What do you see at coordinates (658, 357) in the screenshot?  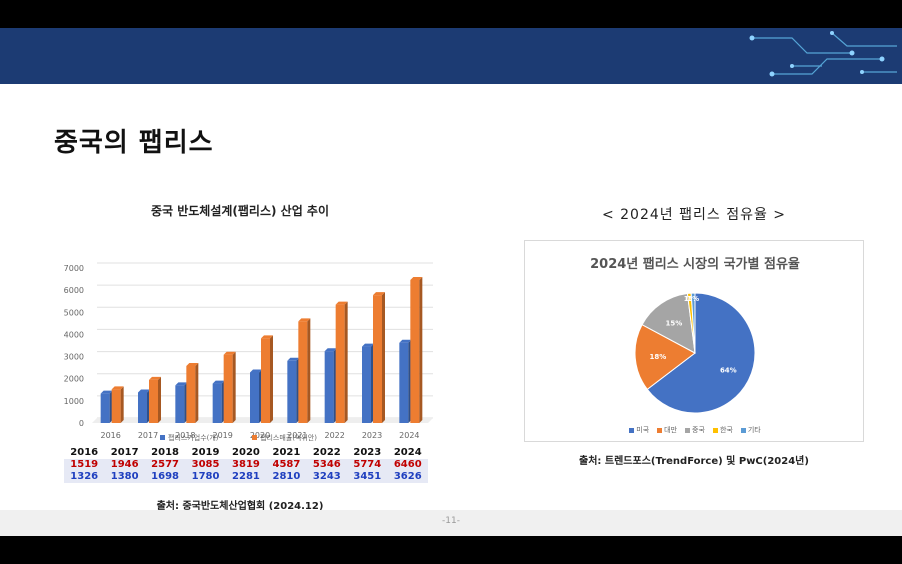 I see `pie-data-label: 18%` at bounding box center [658, 357].